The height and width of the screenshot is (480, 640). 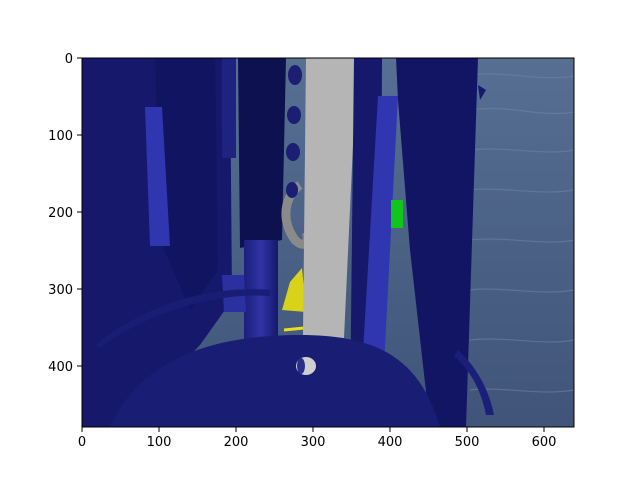 What do you see at coordinates (379, 250) in the screenshot?
I see `right-highlight-strip` at bounding box center [379, 250].